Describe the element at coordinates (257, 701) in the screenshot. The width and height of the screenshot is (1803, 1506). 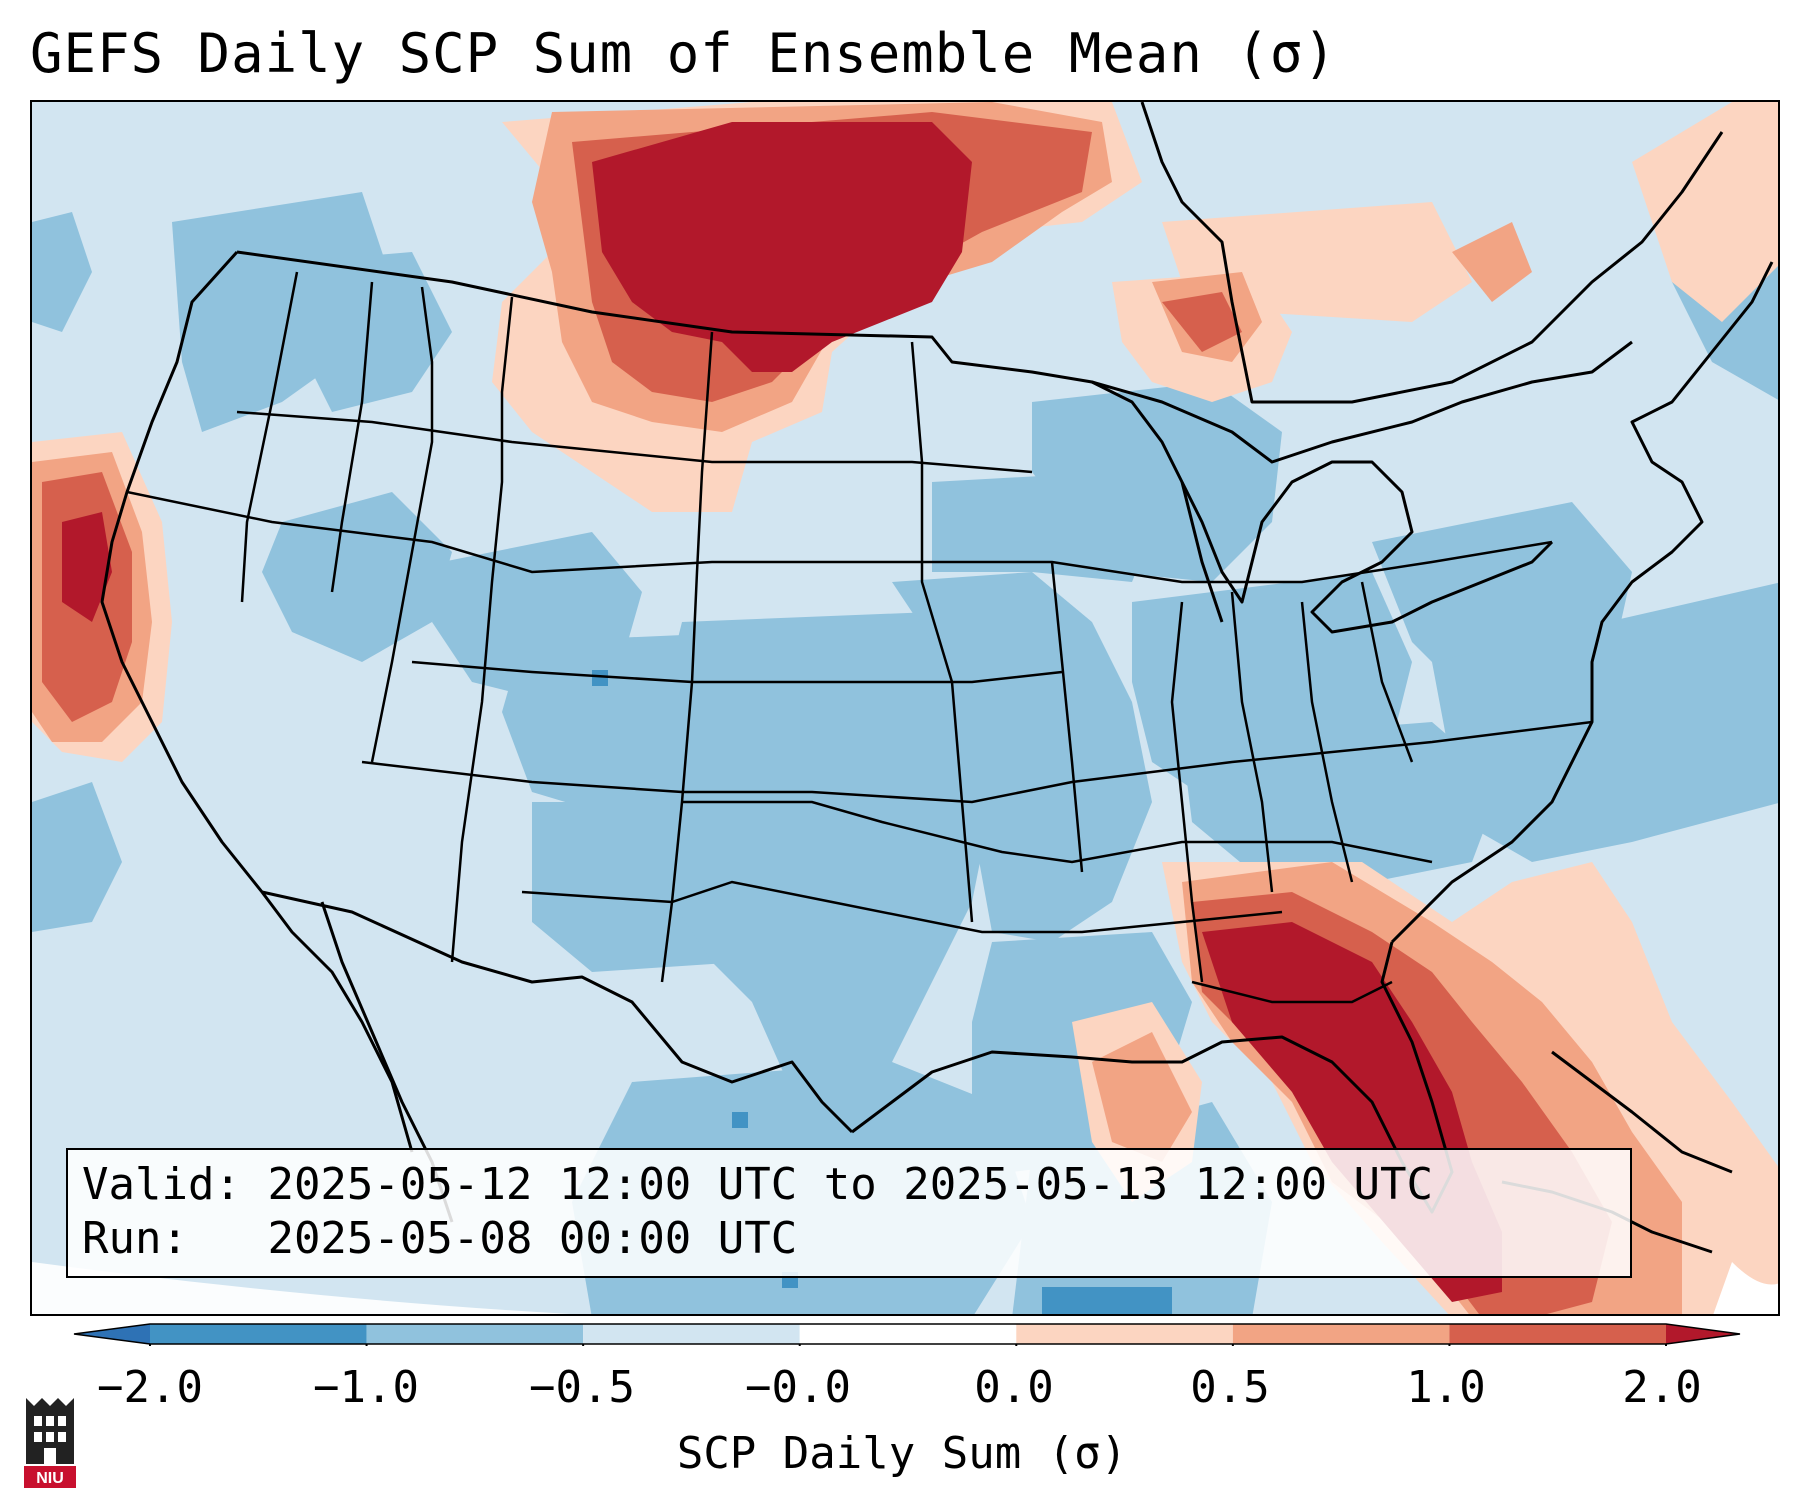
I see `west-coastline` at that location.